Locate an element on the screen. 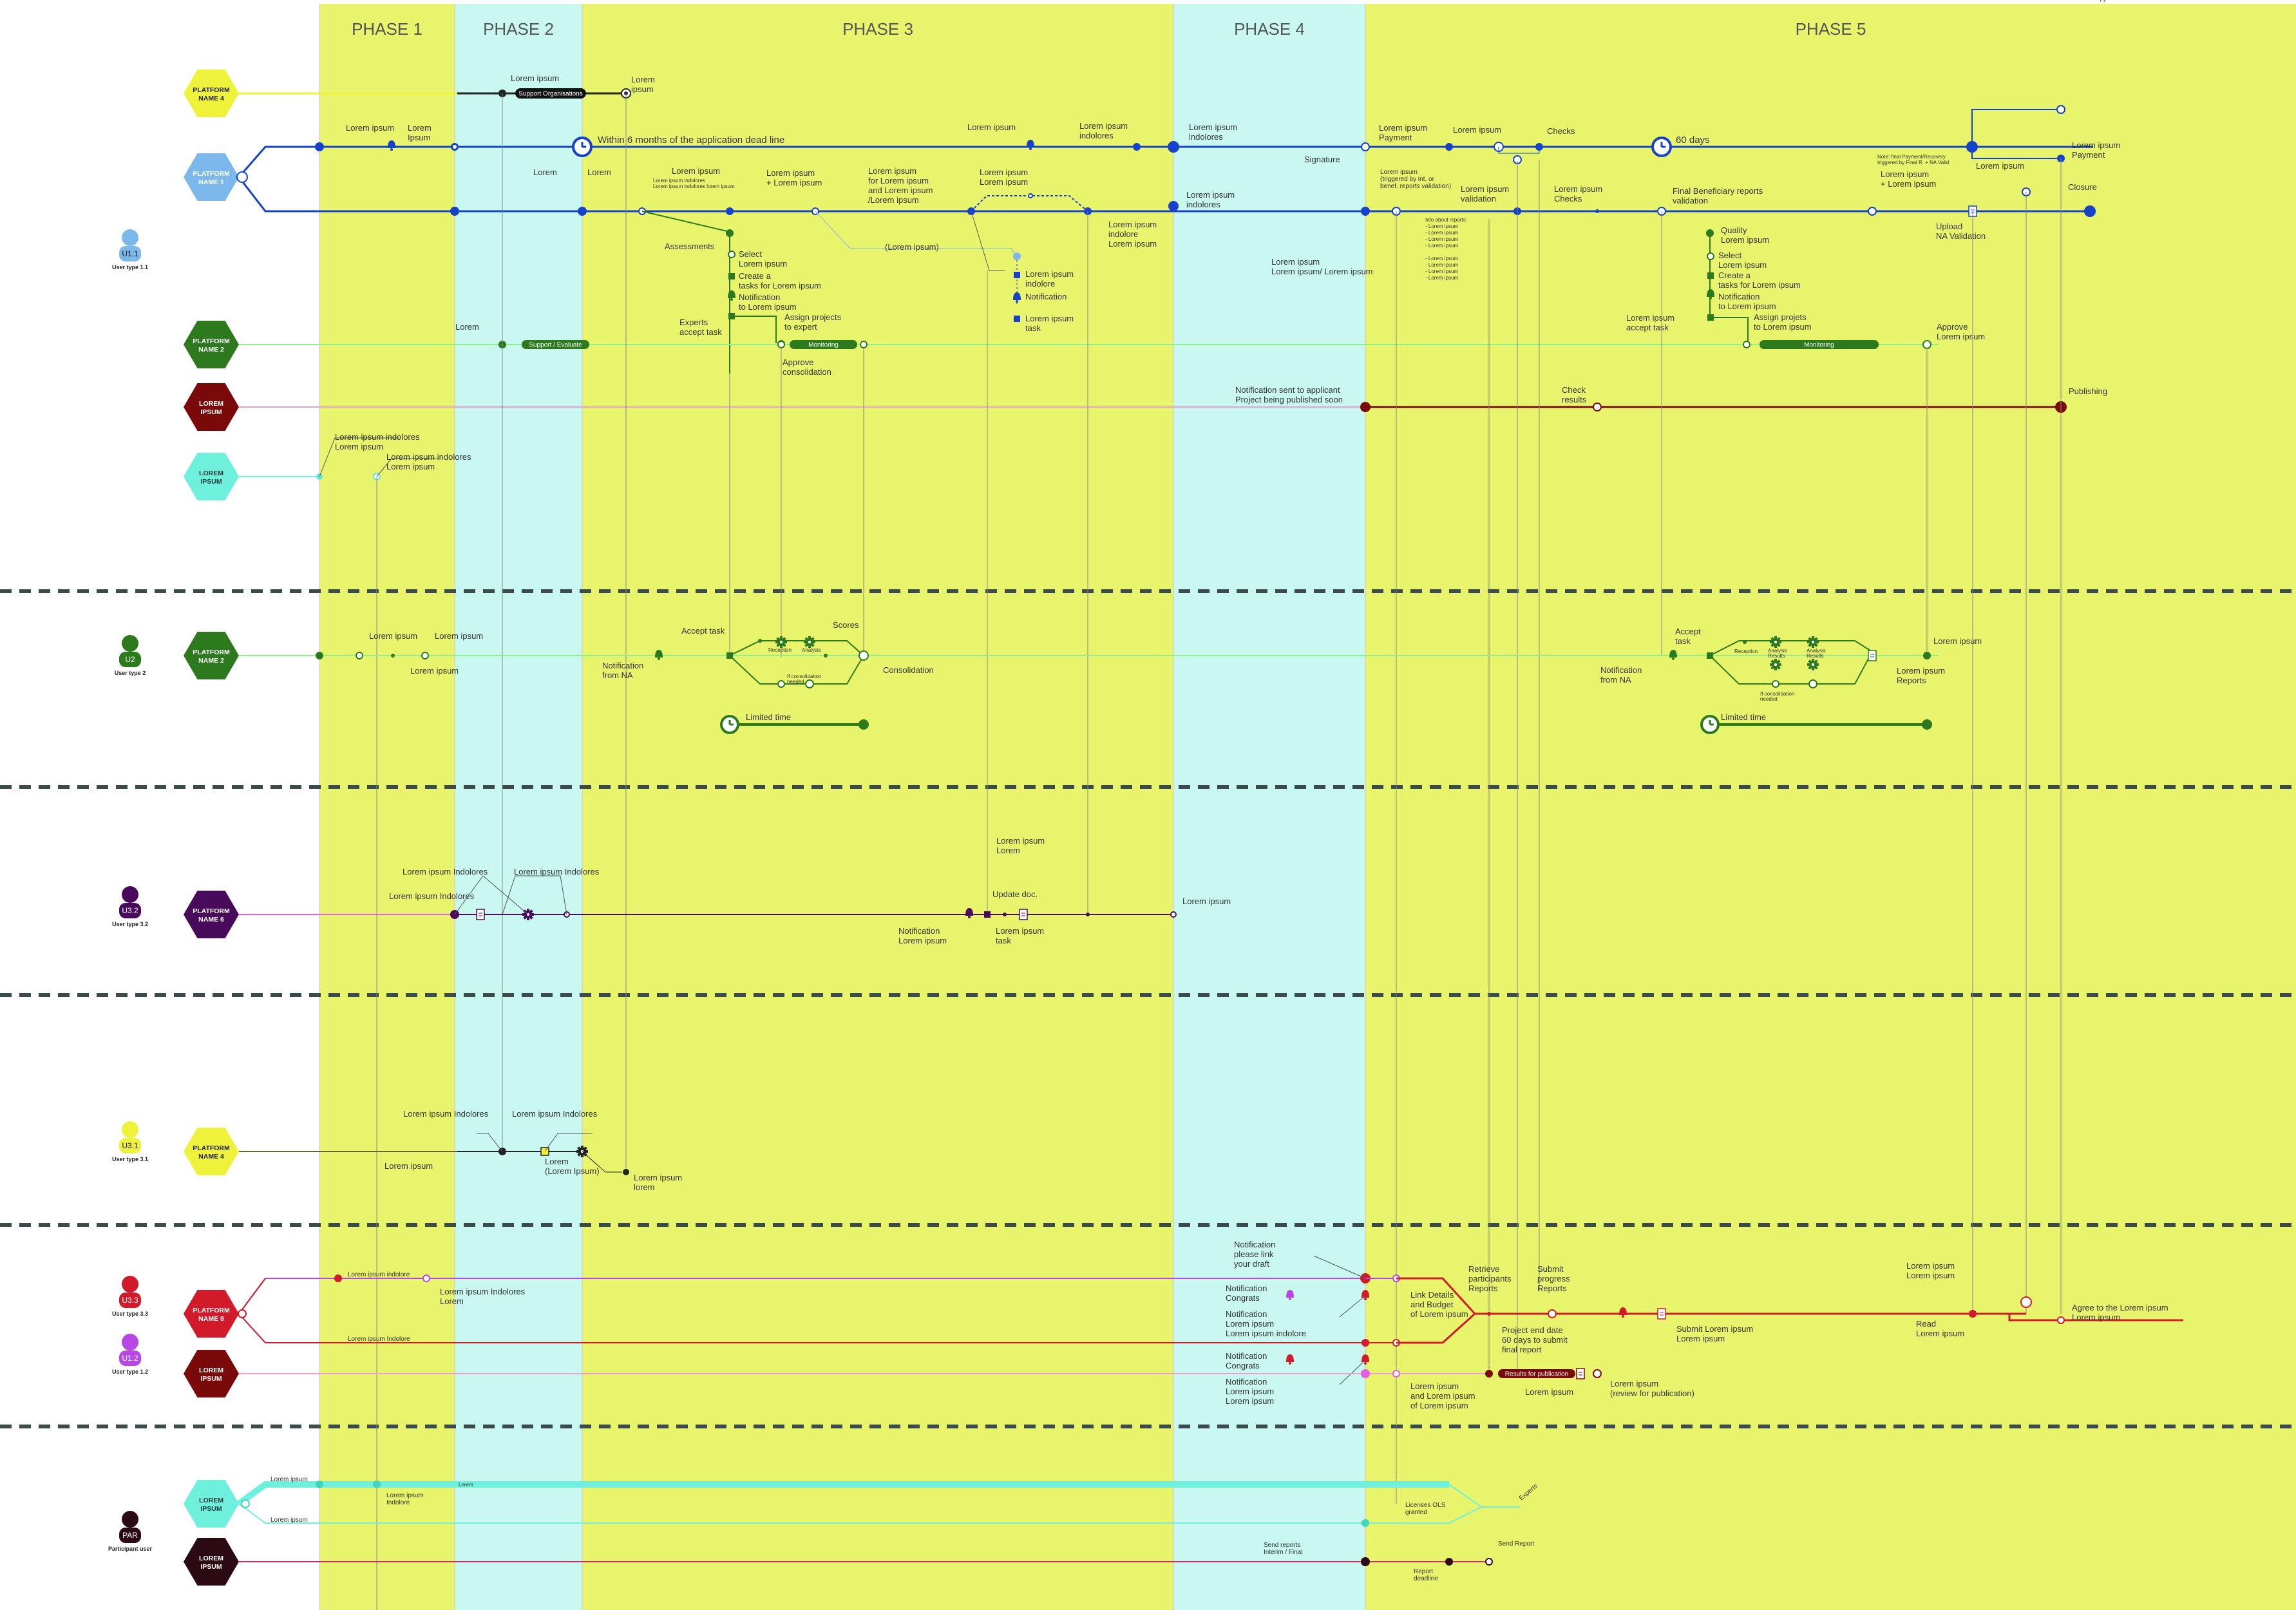 This screenshot has height=1610, width=2296. document-icon is located at coordinates (1023, 914).